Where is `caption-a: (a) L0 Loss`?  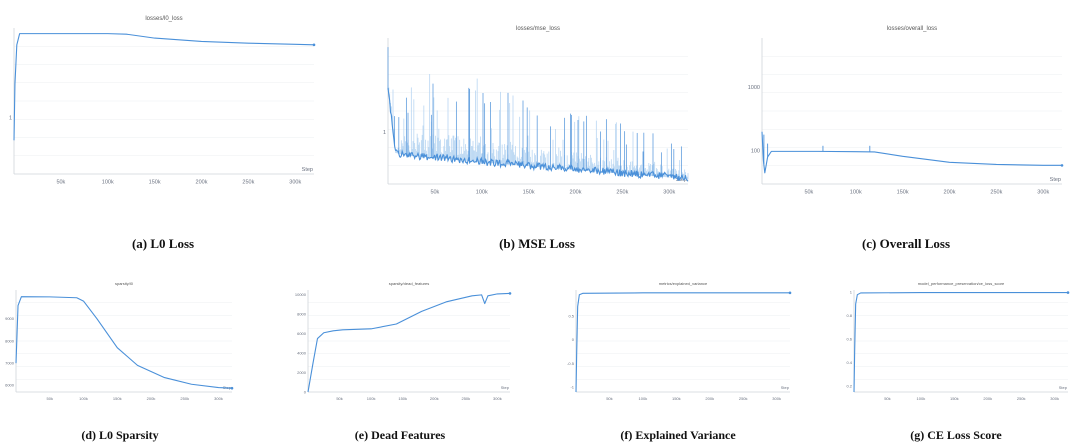
caption-a: (a) L0 Loss is located at coordinates (163, 243).